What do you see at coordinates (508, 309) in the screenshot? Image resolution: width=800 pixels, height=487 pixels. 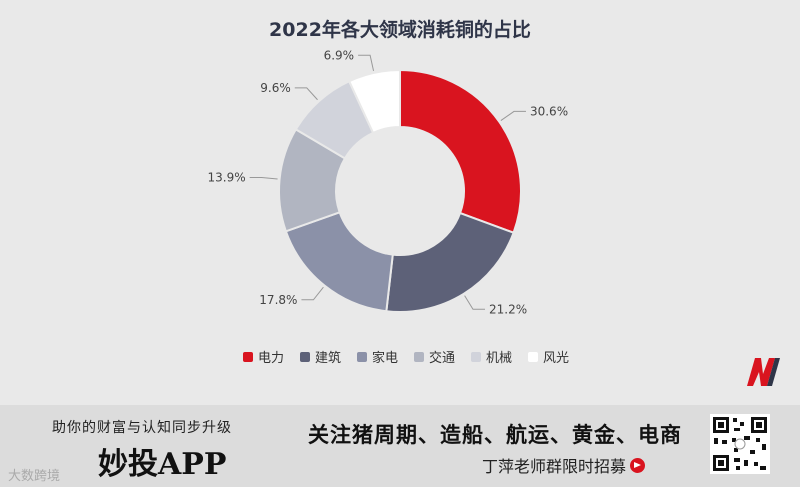 I see `data-label-2: 21.2%` at bounding box center [508, 309].